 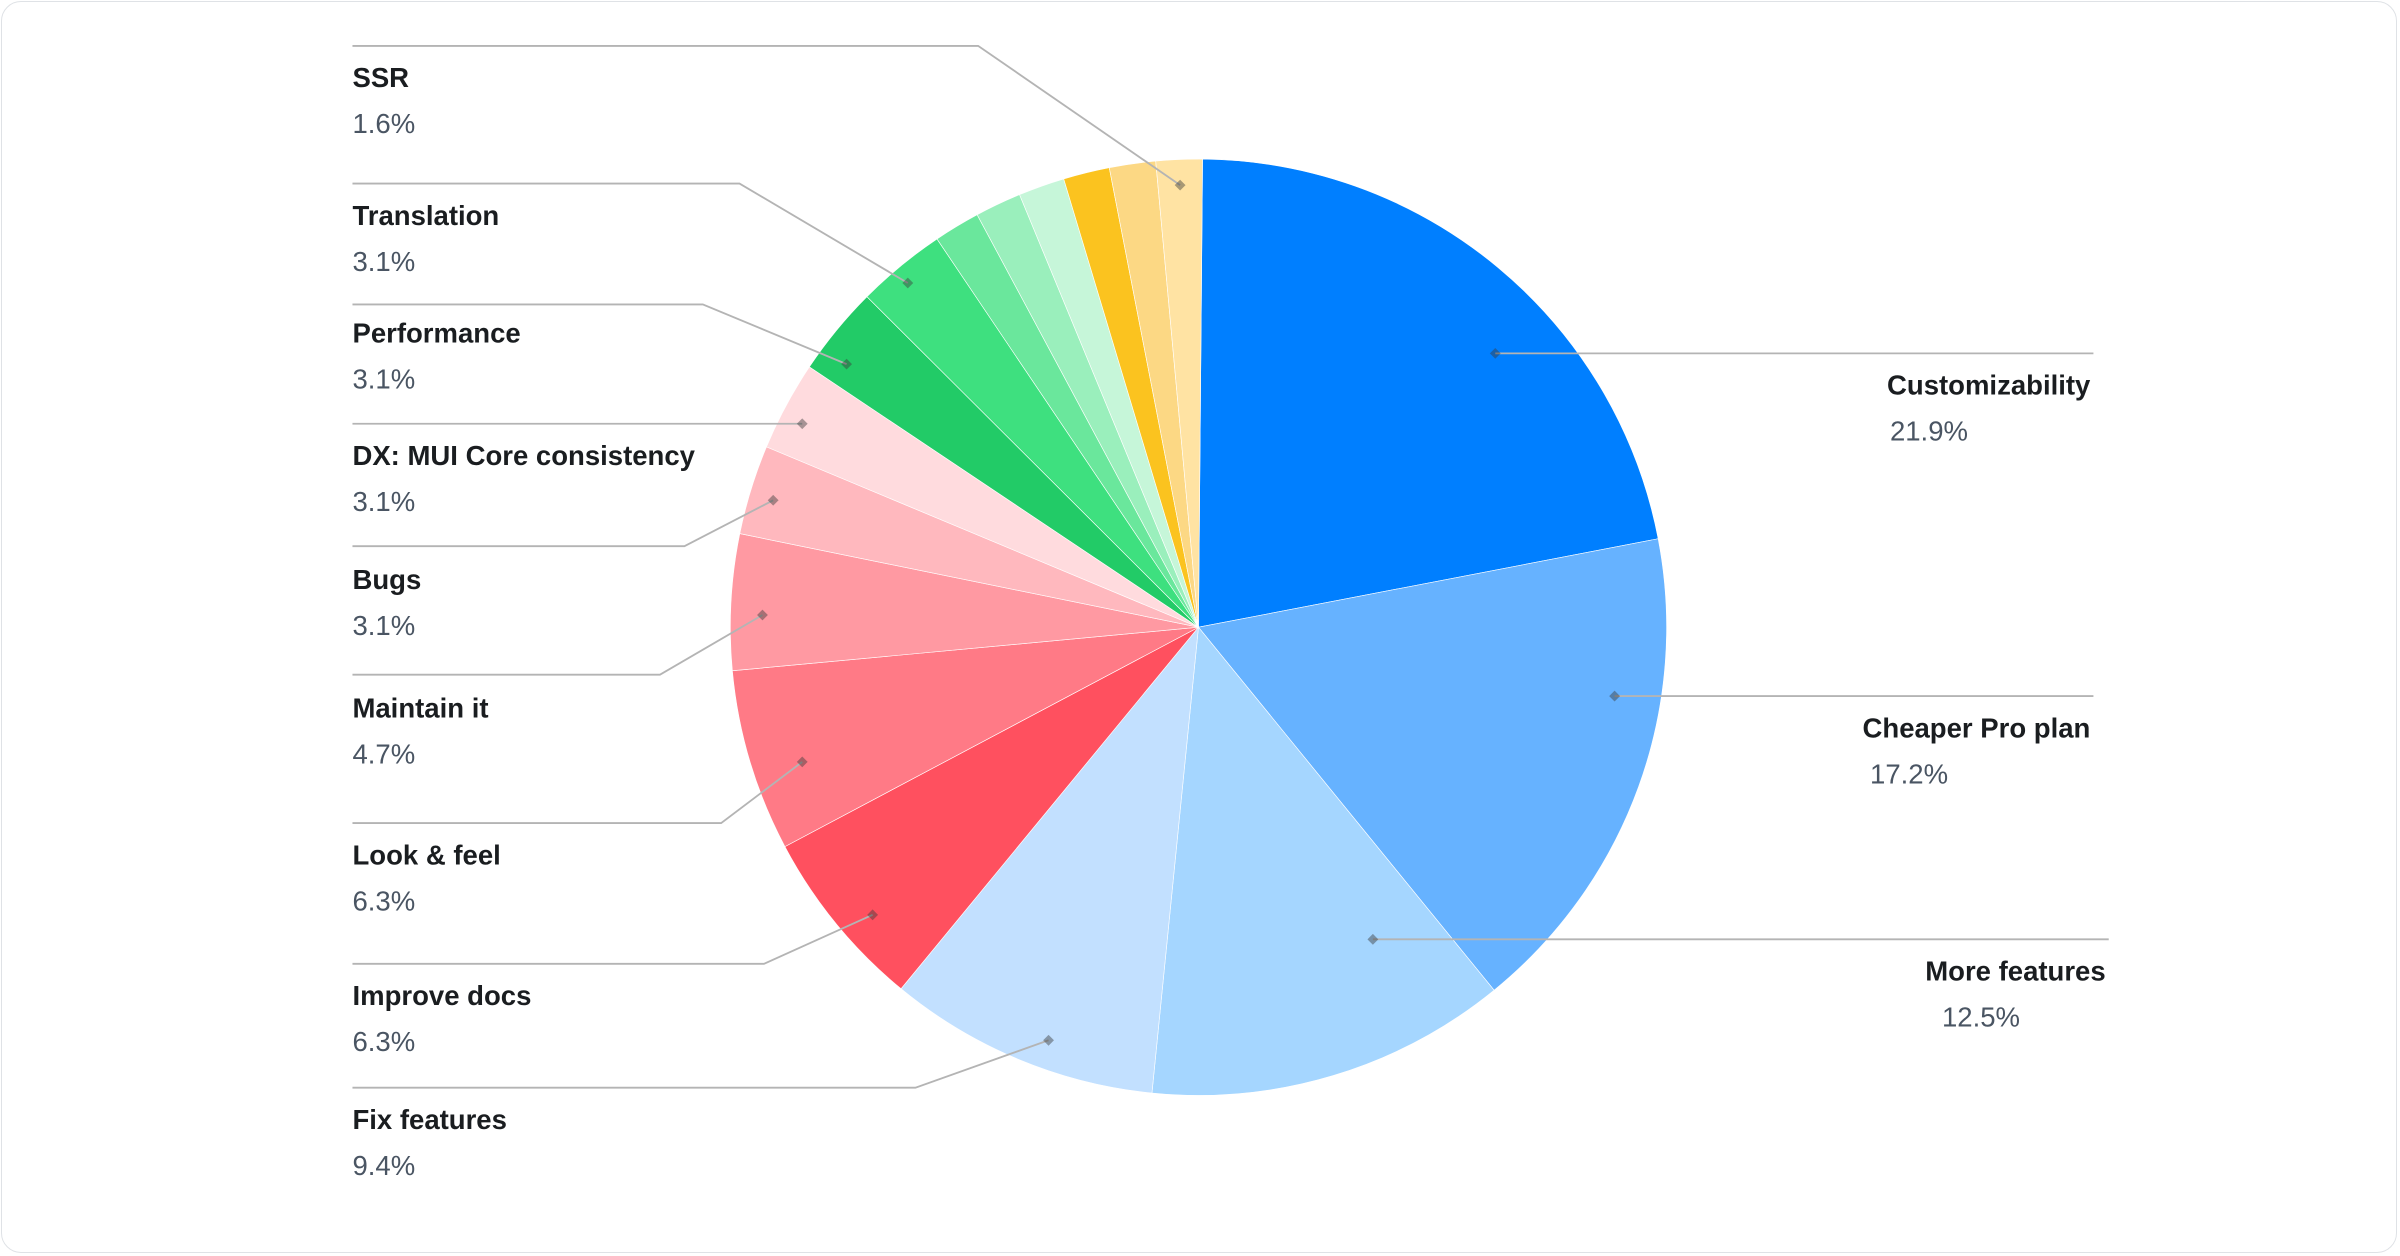 What do you see at coordinates (383, 753) in the screenshot?
I see `slice-percent: 4.7%` at bounding box center [383, 753].